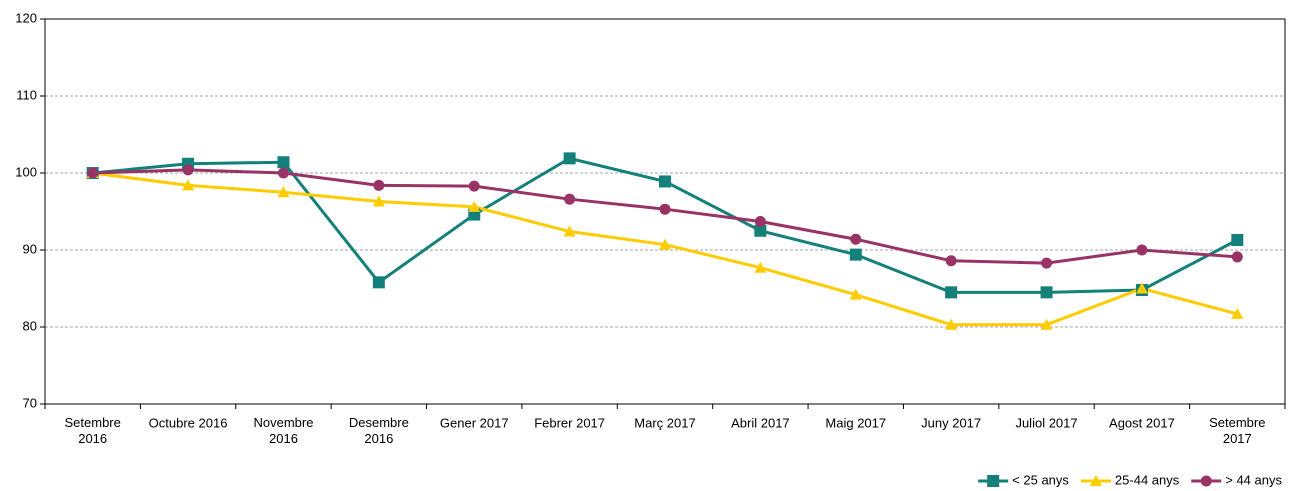 The width and height of the screenshot is (1291, 491). Describe the element at coordinates (1142, 422) in the screenshot. I see `x-tick-label: Agost 2017` at that location.